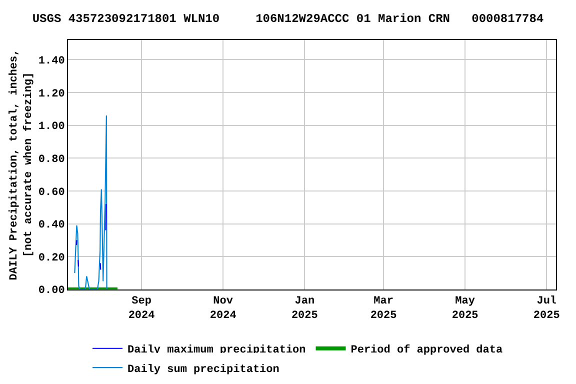 The height and width of the screenshot is (384, 576). What do you see at coordinates (51, 192) in the screenshot?
I see `y-tick-label: 0.60` at bounding box center [51, 192].